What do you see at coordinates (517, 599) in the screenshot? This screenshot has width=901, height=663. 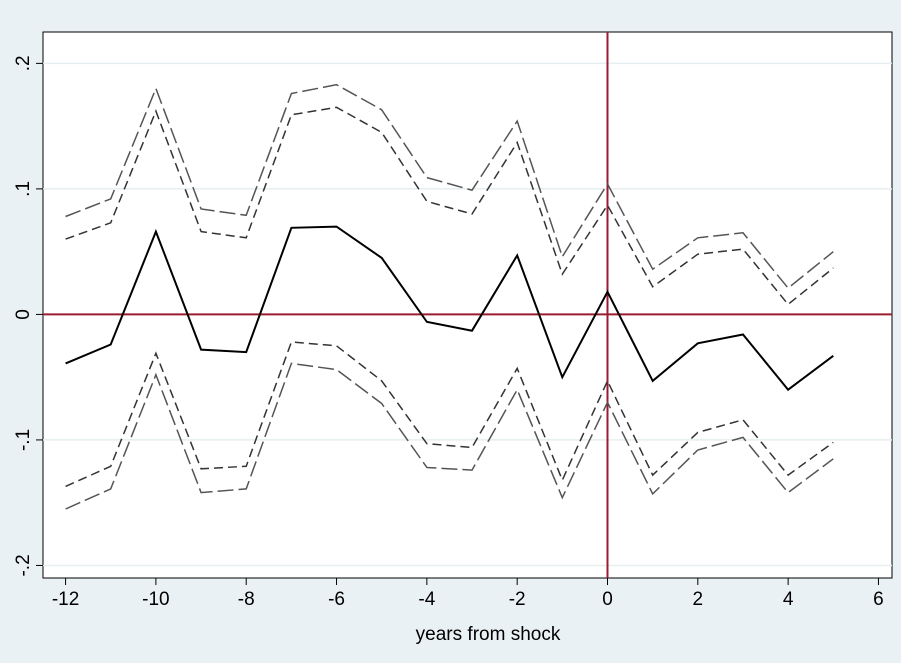 I see `x-tick-label: -2` at bounding box center [517, 599].